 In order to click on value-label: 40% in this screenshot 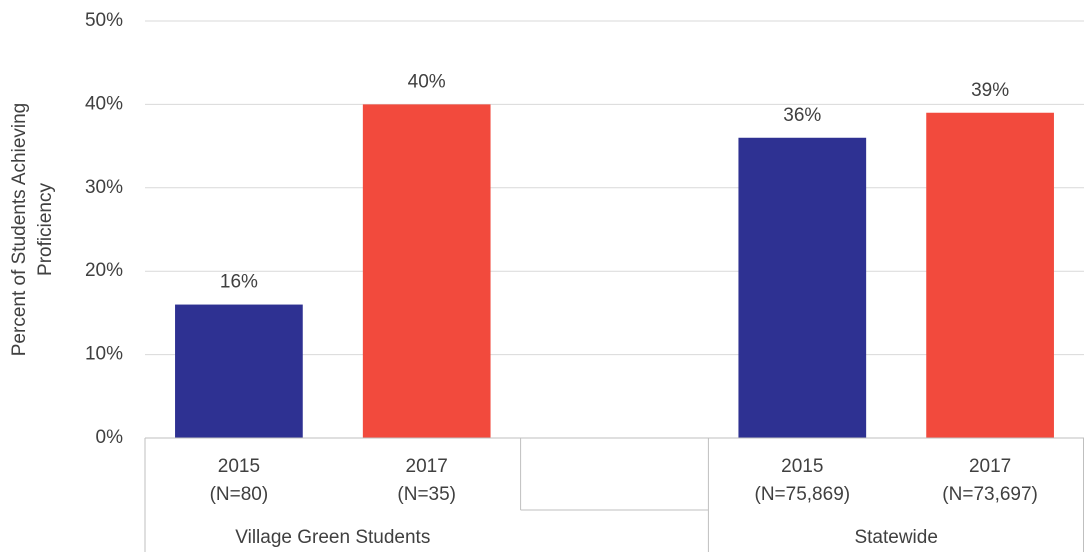, I will do `click(427, 81)`.